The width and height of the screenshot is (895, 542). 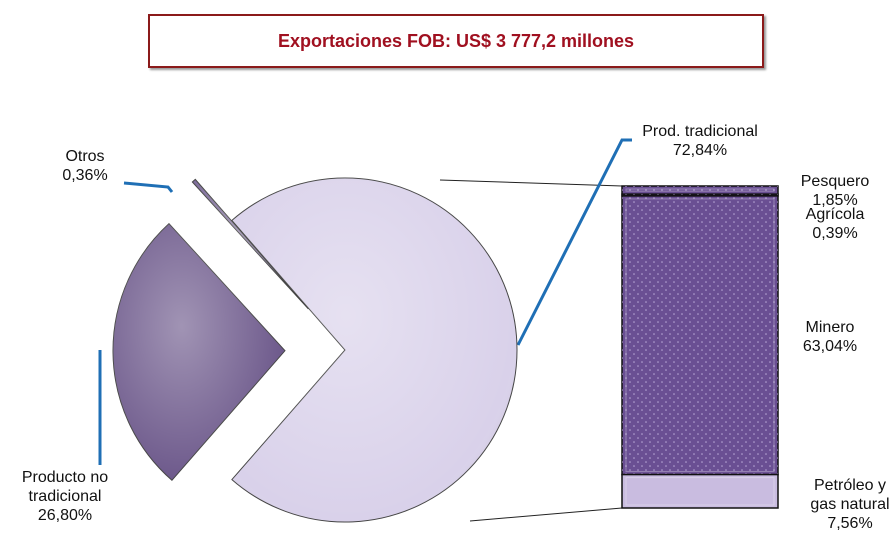 I want to click on data-label: Pesquero 1,85%, so click(x=835, y=191).